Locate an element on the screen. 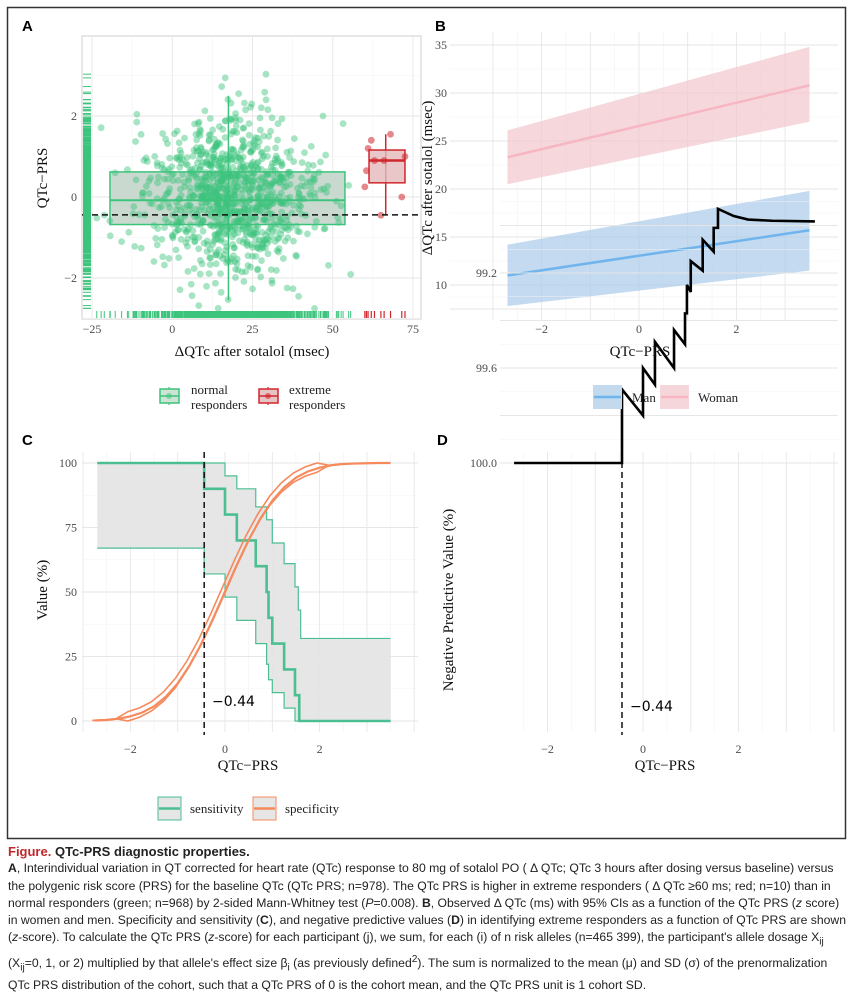 This screenshot has height=1000, width=853. legend-label-extreme-2: responders is located at coordinates (317, 404).